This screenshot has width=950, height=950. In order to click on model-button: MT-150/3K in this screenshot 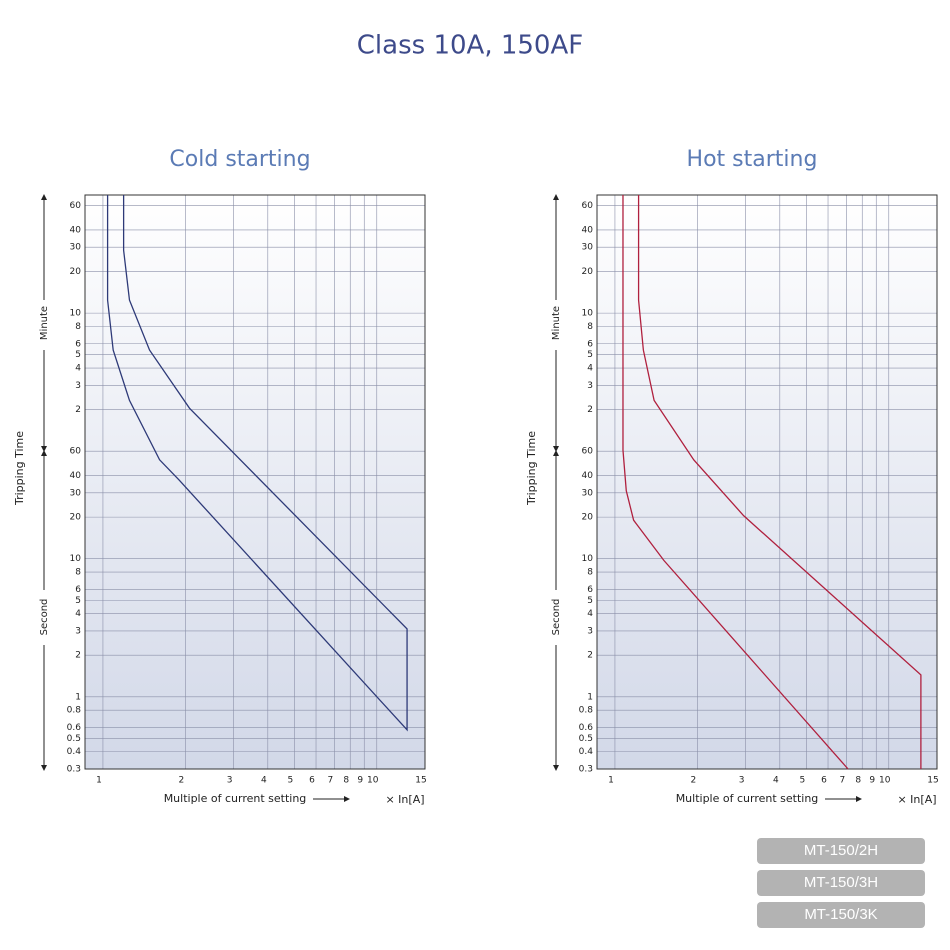, I will do `click(841, 915)`.